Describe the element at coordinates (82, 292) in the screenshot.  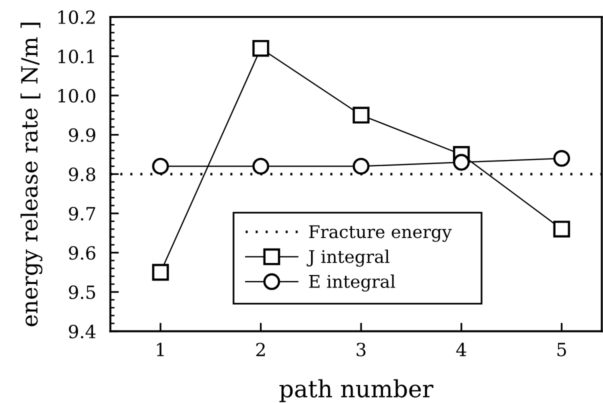
I see `y-tick-label: 9.5` at that location.